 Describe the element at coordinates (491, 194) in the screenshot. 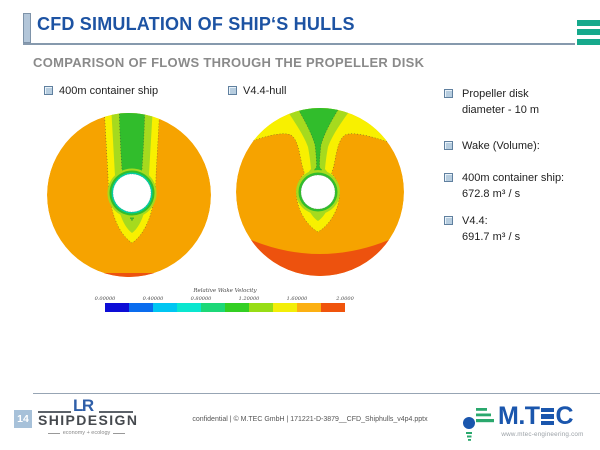

I see `info-line: 672.8 m³ / s` at that location.